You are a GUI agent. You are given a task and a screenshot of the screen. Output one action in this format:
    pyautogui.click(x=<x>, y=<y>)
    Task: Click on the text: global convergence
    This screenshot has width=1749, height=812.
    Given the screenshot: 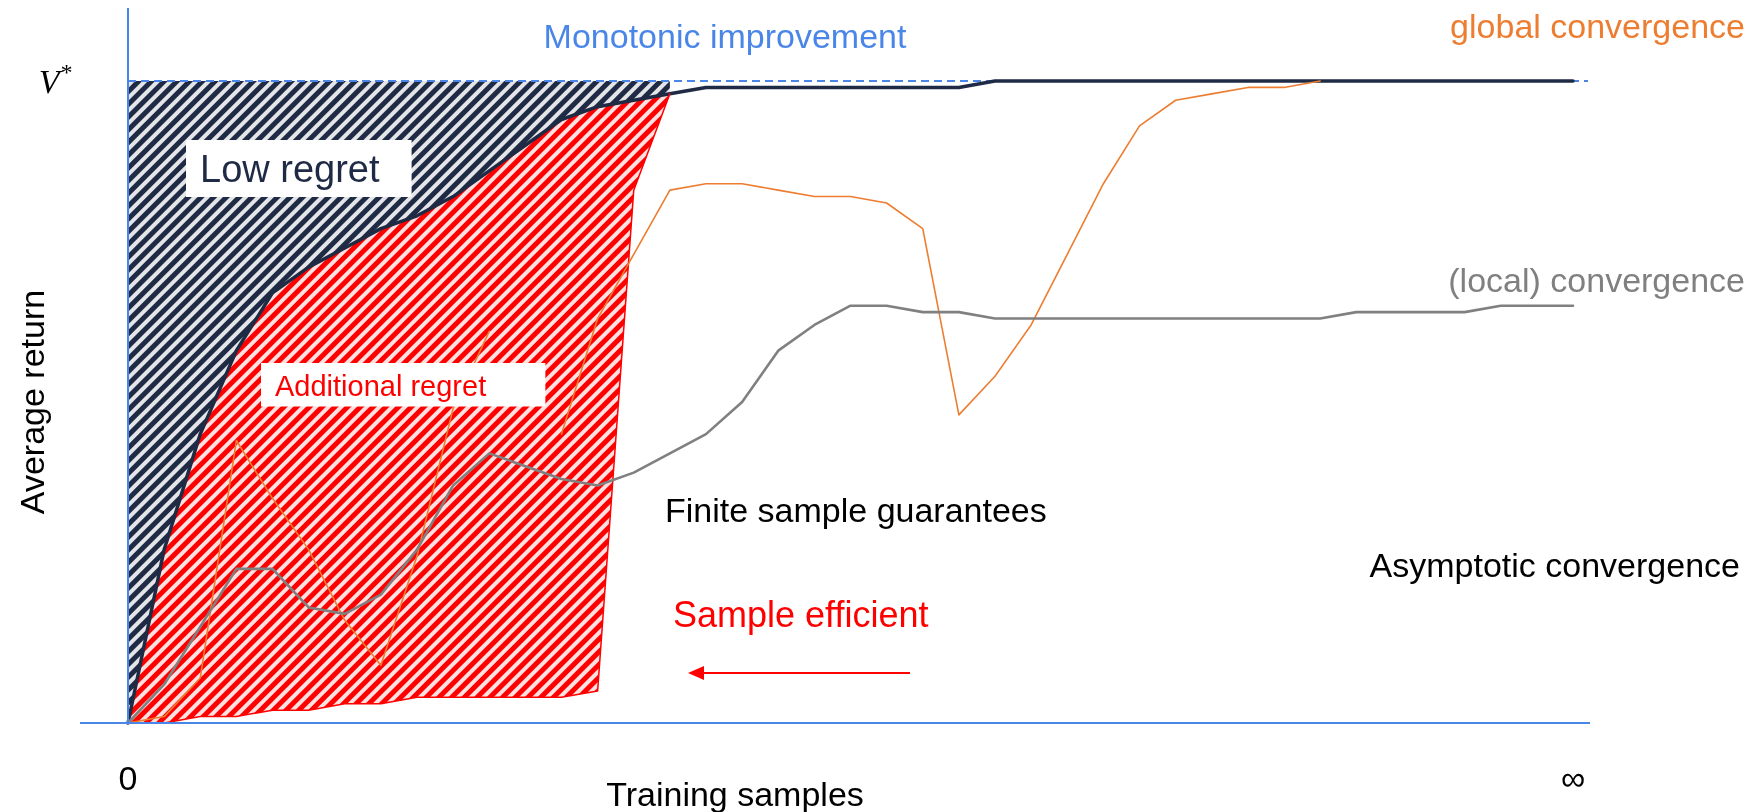 What is the action you would take?
    pyautogui.click(x=1597, y=26)
    